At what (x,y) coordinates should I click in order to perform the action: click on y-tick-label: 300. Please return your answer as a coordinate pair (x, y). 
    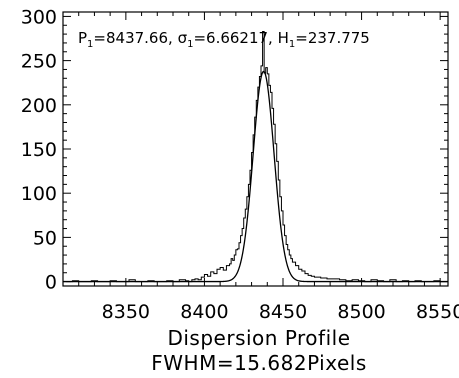
    Looking at the image, I should click on (39, 17).